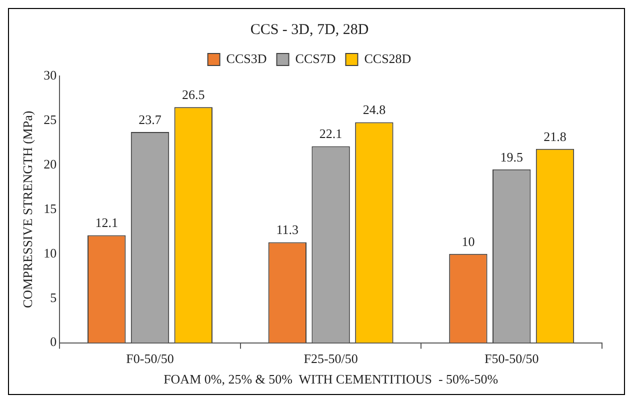  Describe the element at coordinates (53, 297) in the screenshot. I see `y-tick-label: 5` at that location.